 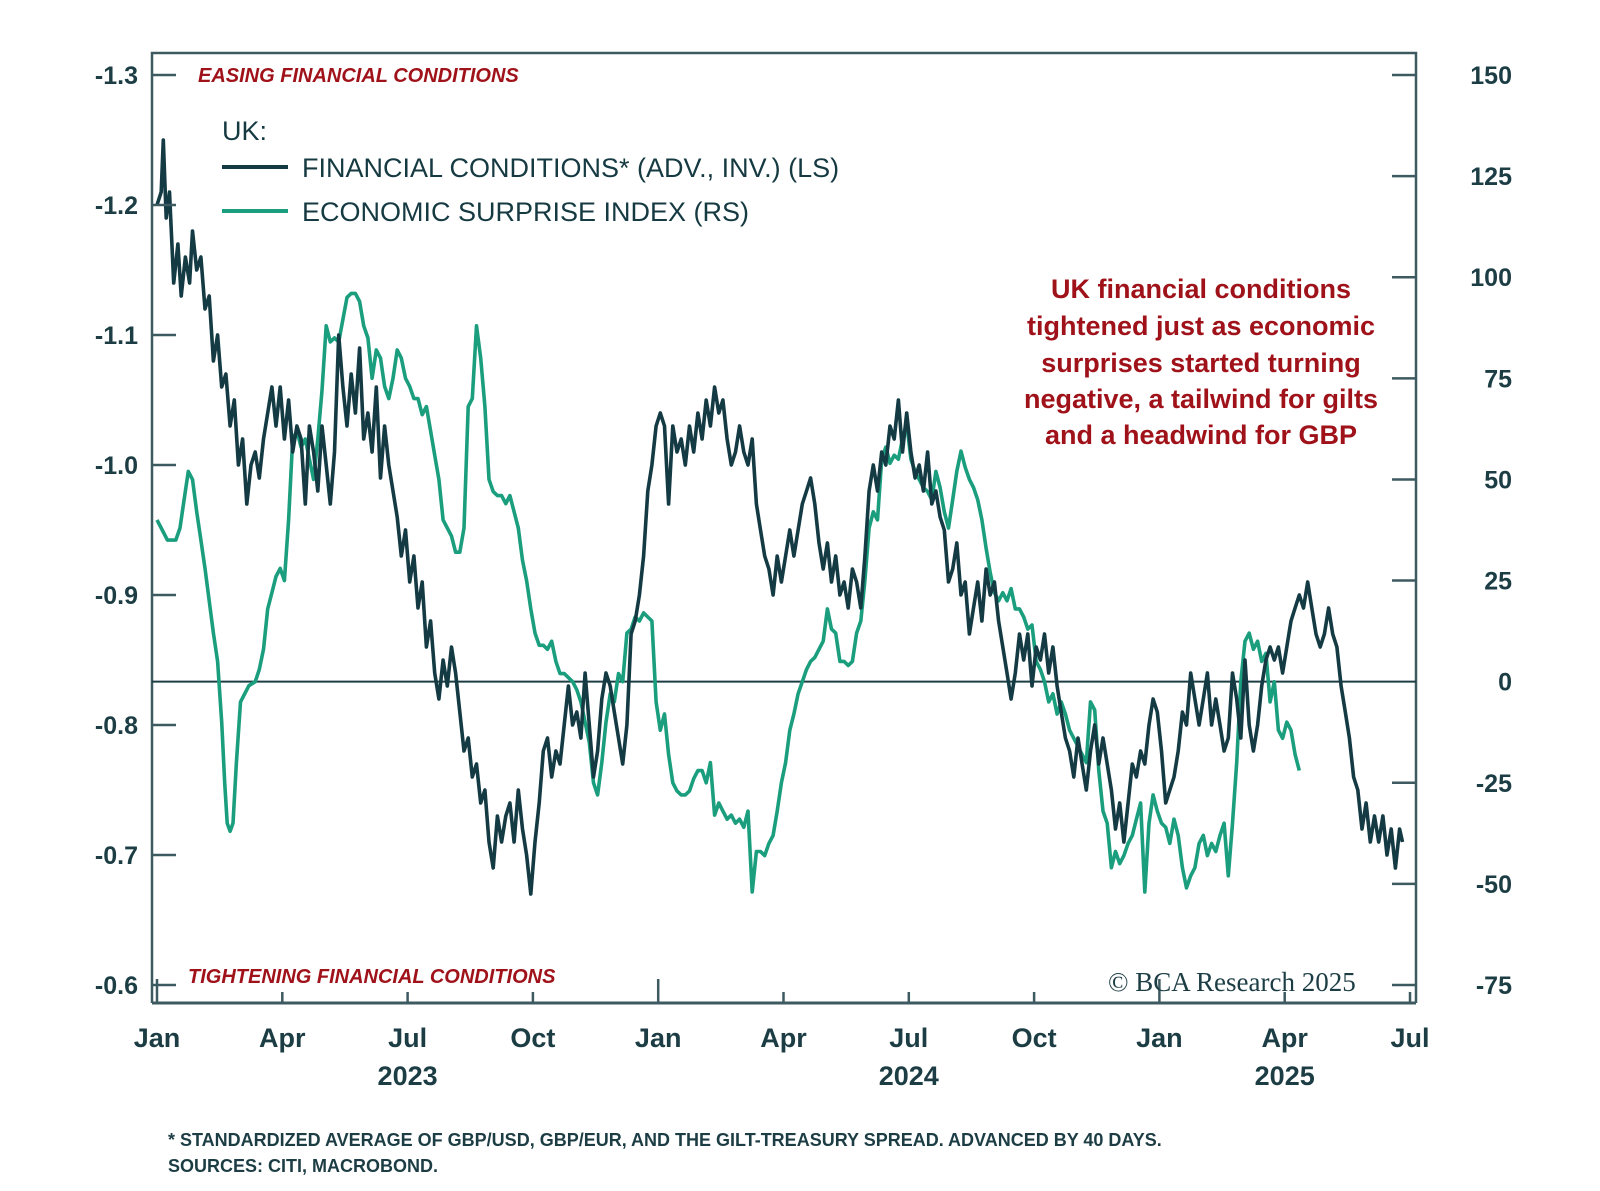 I want to click on y-right-tick-label: 50, so click(x=1498, y=480).